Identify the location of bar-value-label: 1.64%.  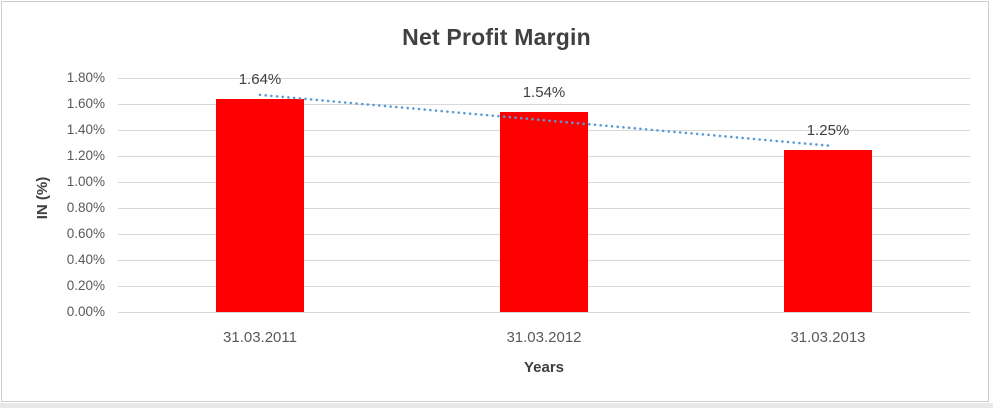
(260, 79).